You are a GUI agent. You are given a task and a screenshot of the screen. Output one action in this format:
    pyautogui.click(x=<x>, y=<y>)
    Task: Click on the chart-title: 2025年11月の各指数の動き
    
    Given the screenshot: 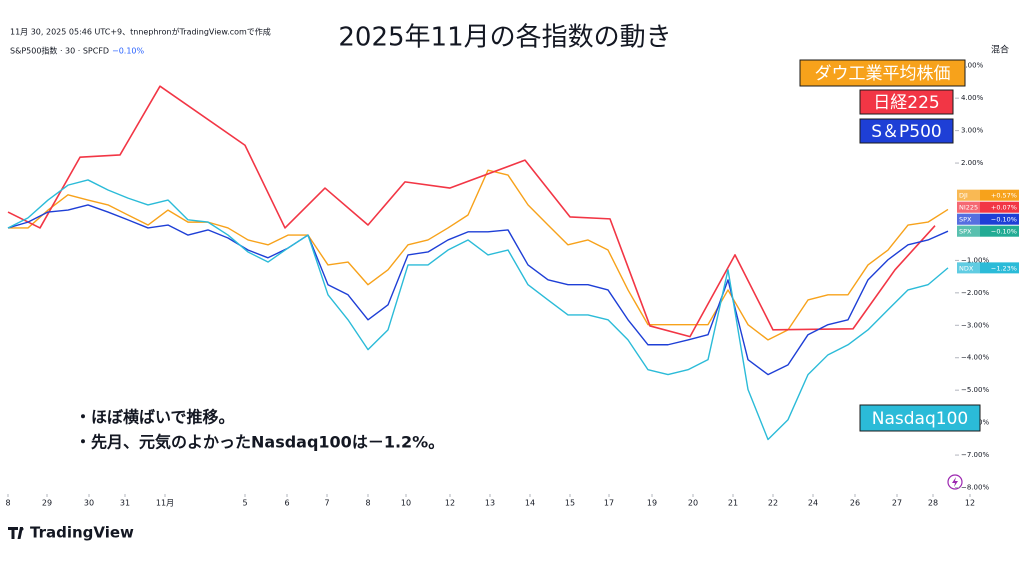 What is the action you would take?
    pyautogui.click(x=504, y=38)
    